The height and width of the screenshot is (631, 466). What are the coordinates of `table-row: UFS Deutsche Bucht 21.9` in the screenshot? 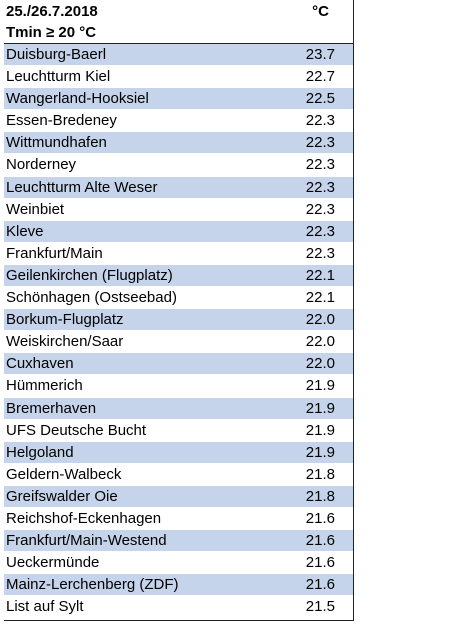 It's located at (178, 431).